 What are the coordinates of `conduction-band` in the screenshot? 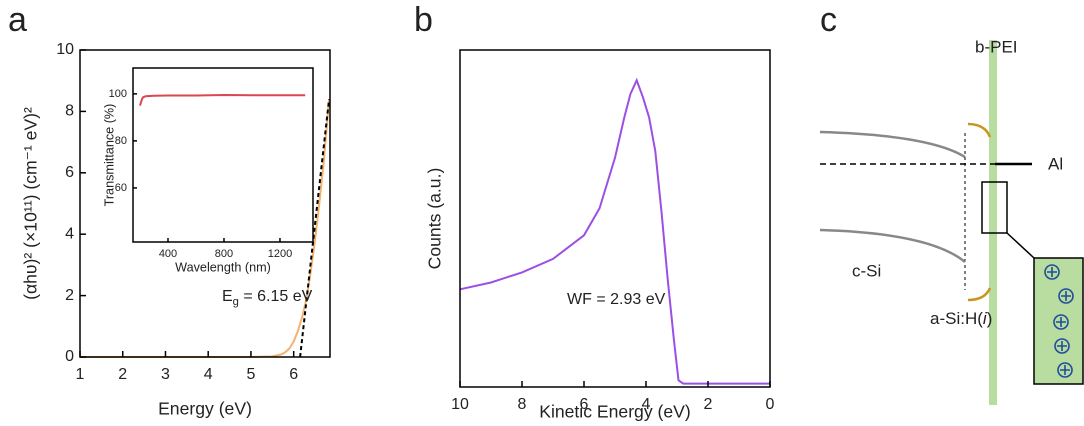 It's located at (892, 144).